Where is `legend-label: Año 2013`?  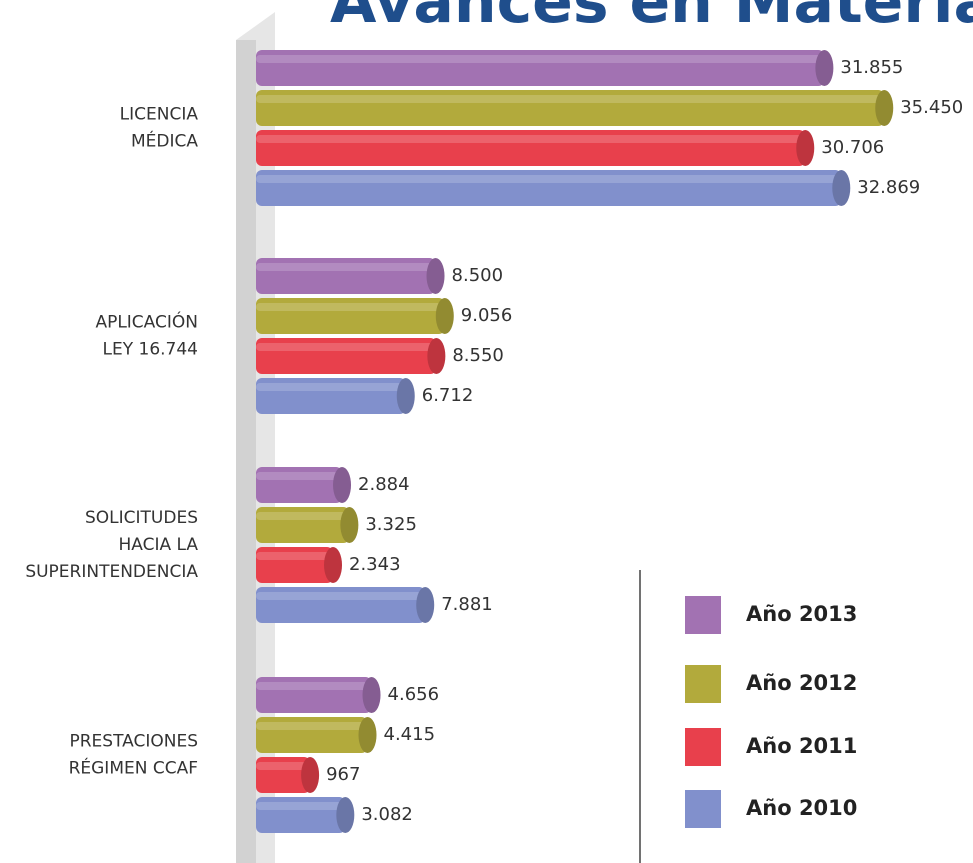 legend-label: Año 2013 is located at coordinates (801, 614).